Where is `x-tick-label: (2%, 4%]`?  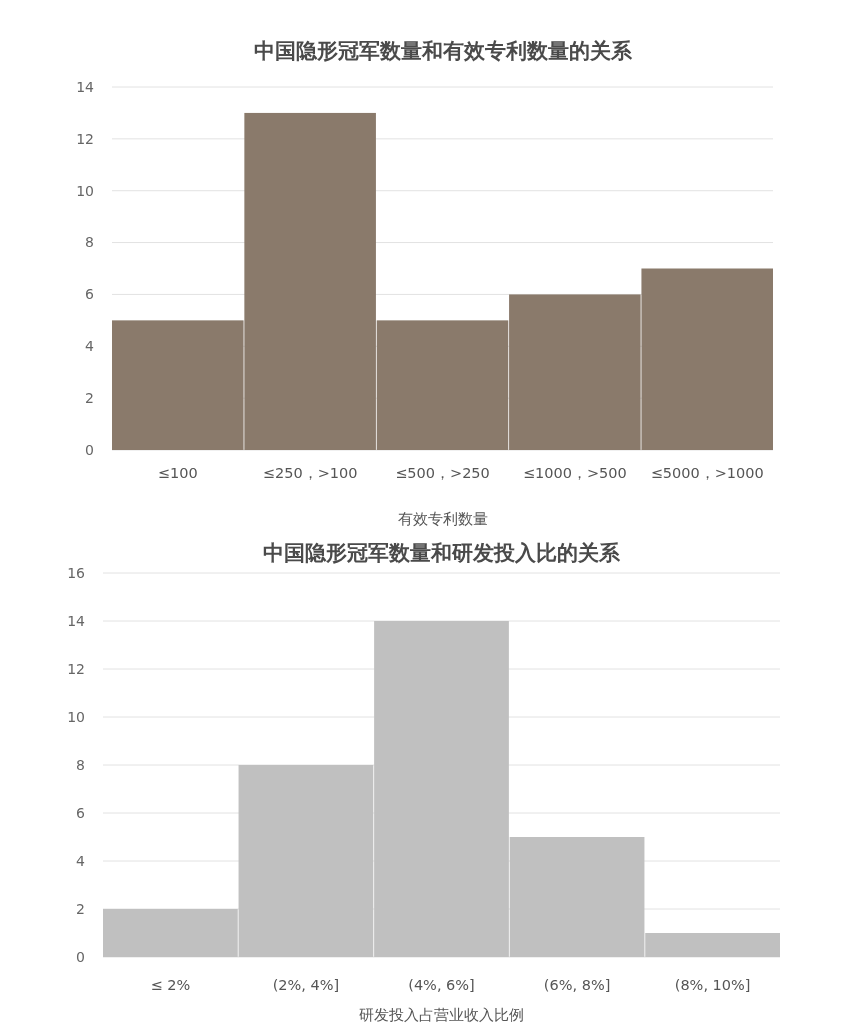
x-tick-label: (2%, 4%] is located at coordinates (306, 985).